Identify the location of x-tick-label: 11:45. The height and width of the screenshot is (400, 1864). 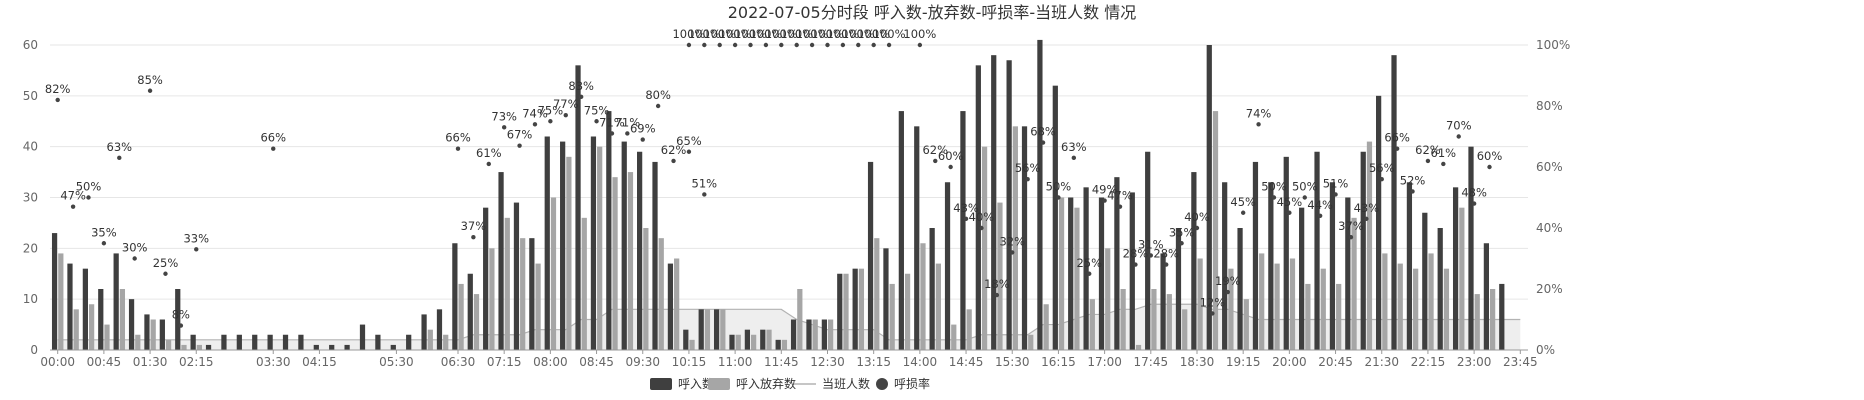
(781, 362).